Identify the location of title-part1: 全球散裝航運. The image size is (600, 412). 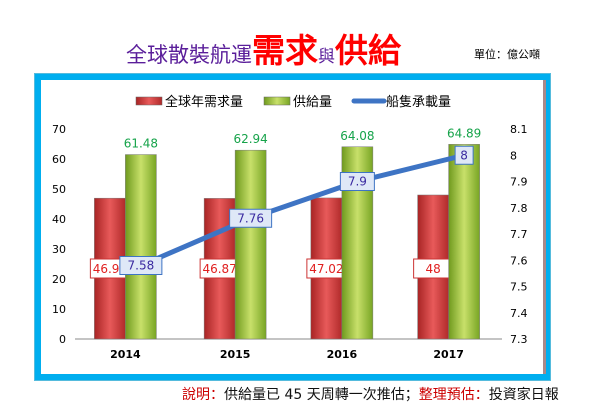
(189, 55).